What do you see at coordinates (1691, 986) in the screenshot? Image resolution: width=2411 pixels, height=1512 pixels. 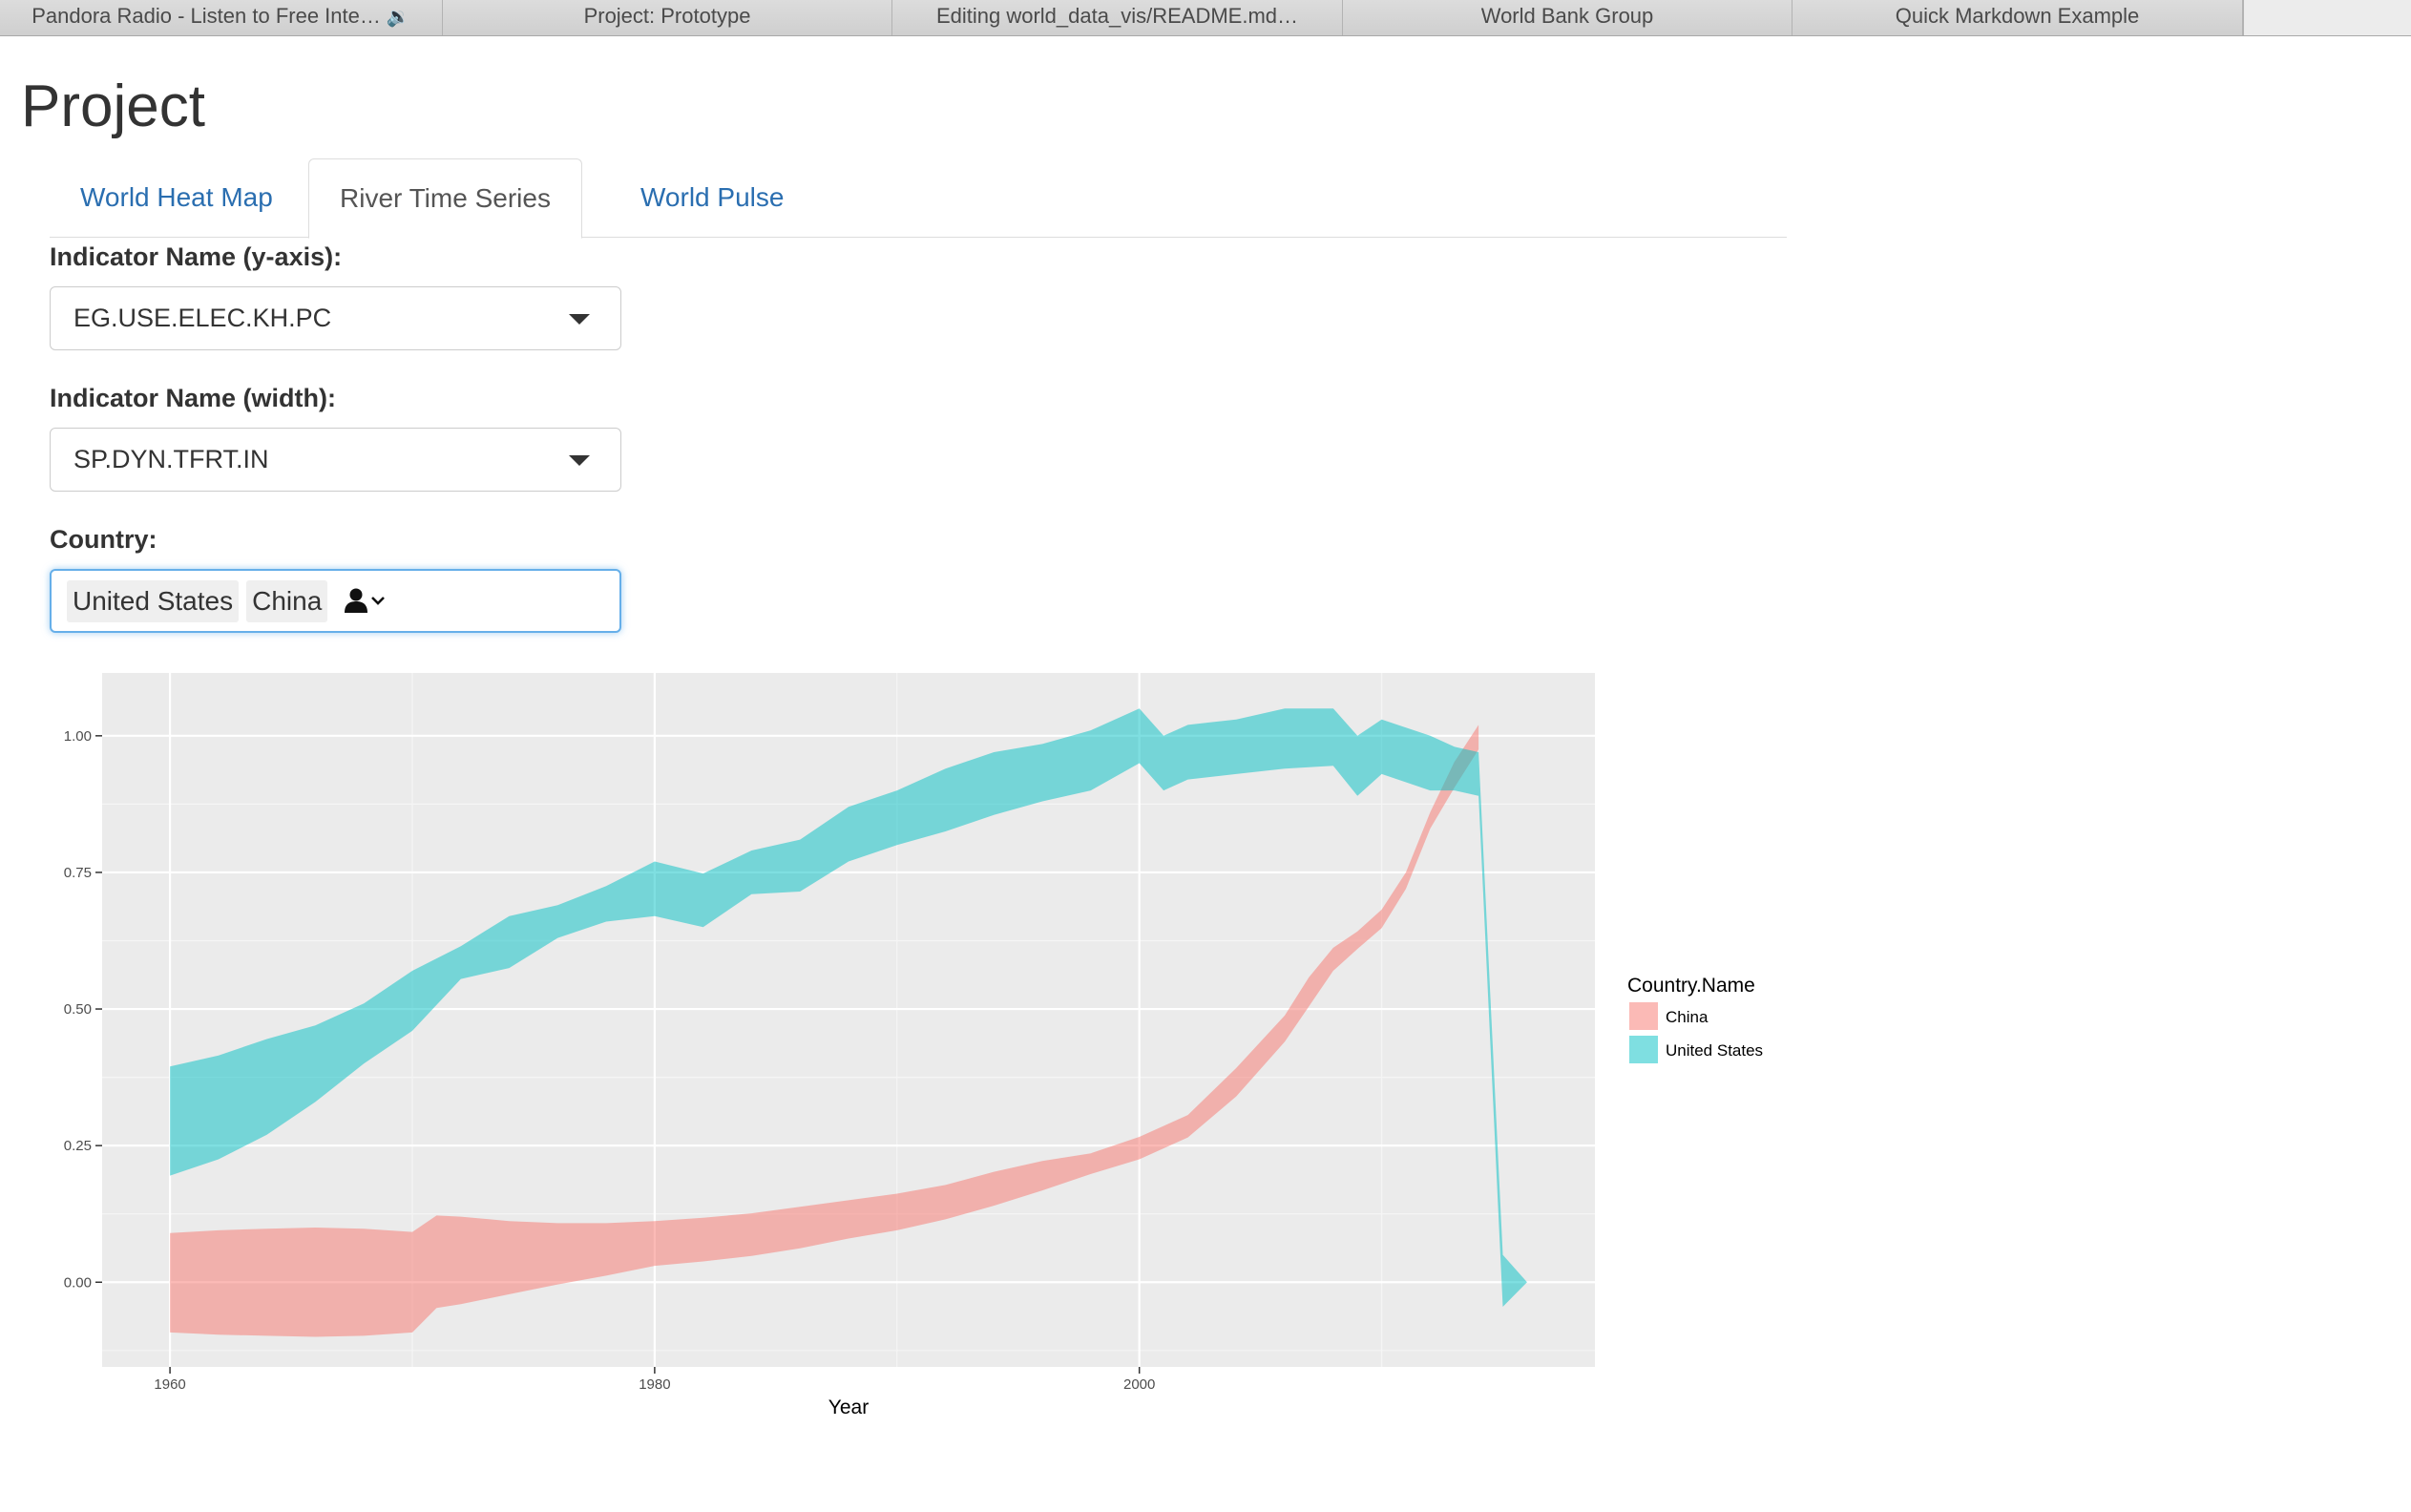 I see `legend-title: Country.Name` at bounding box center [1691, 986].